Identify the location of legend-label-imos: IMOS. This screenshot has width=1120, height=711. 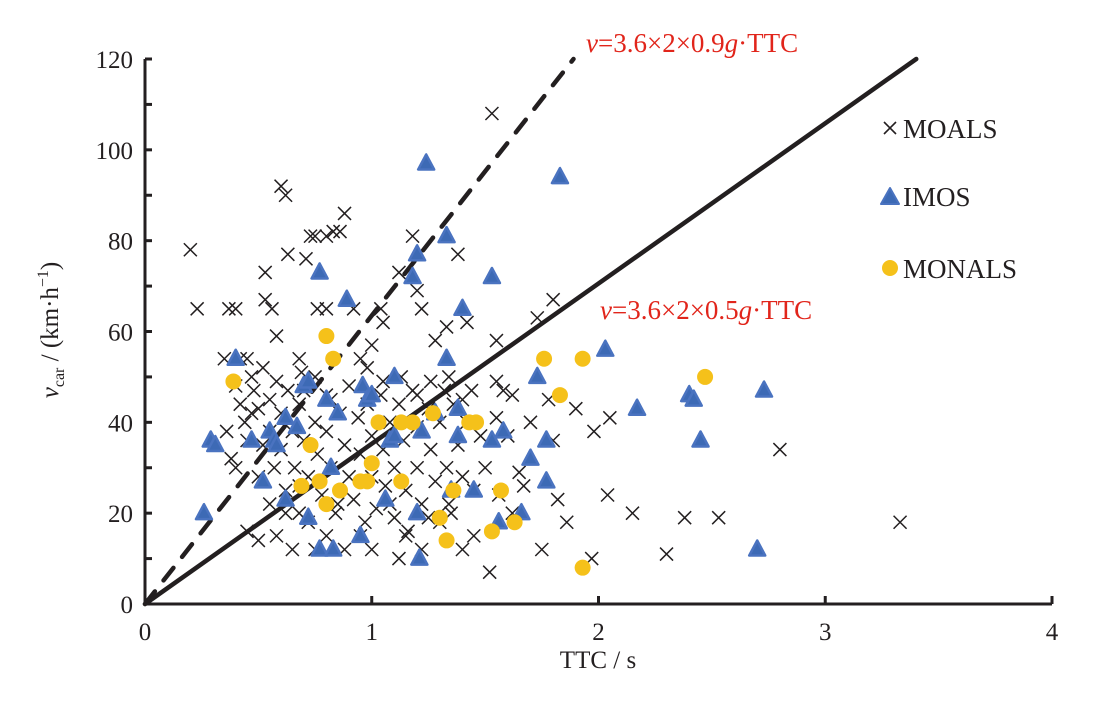
(937, 197).